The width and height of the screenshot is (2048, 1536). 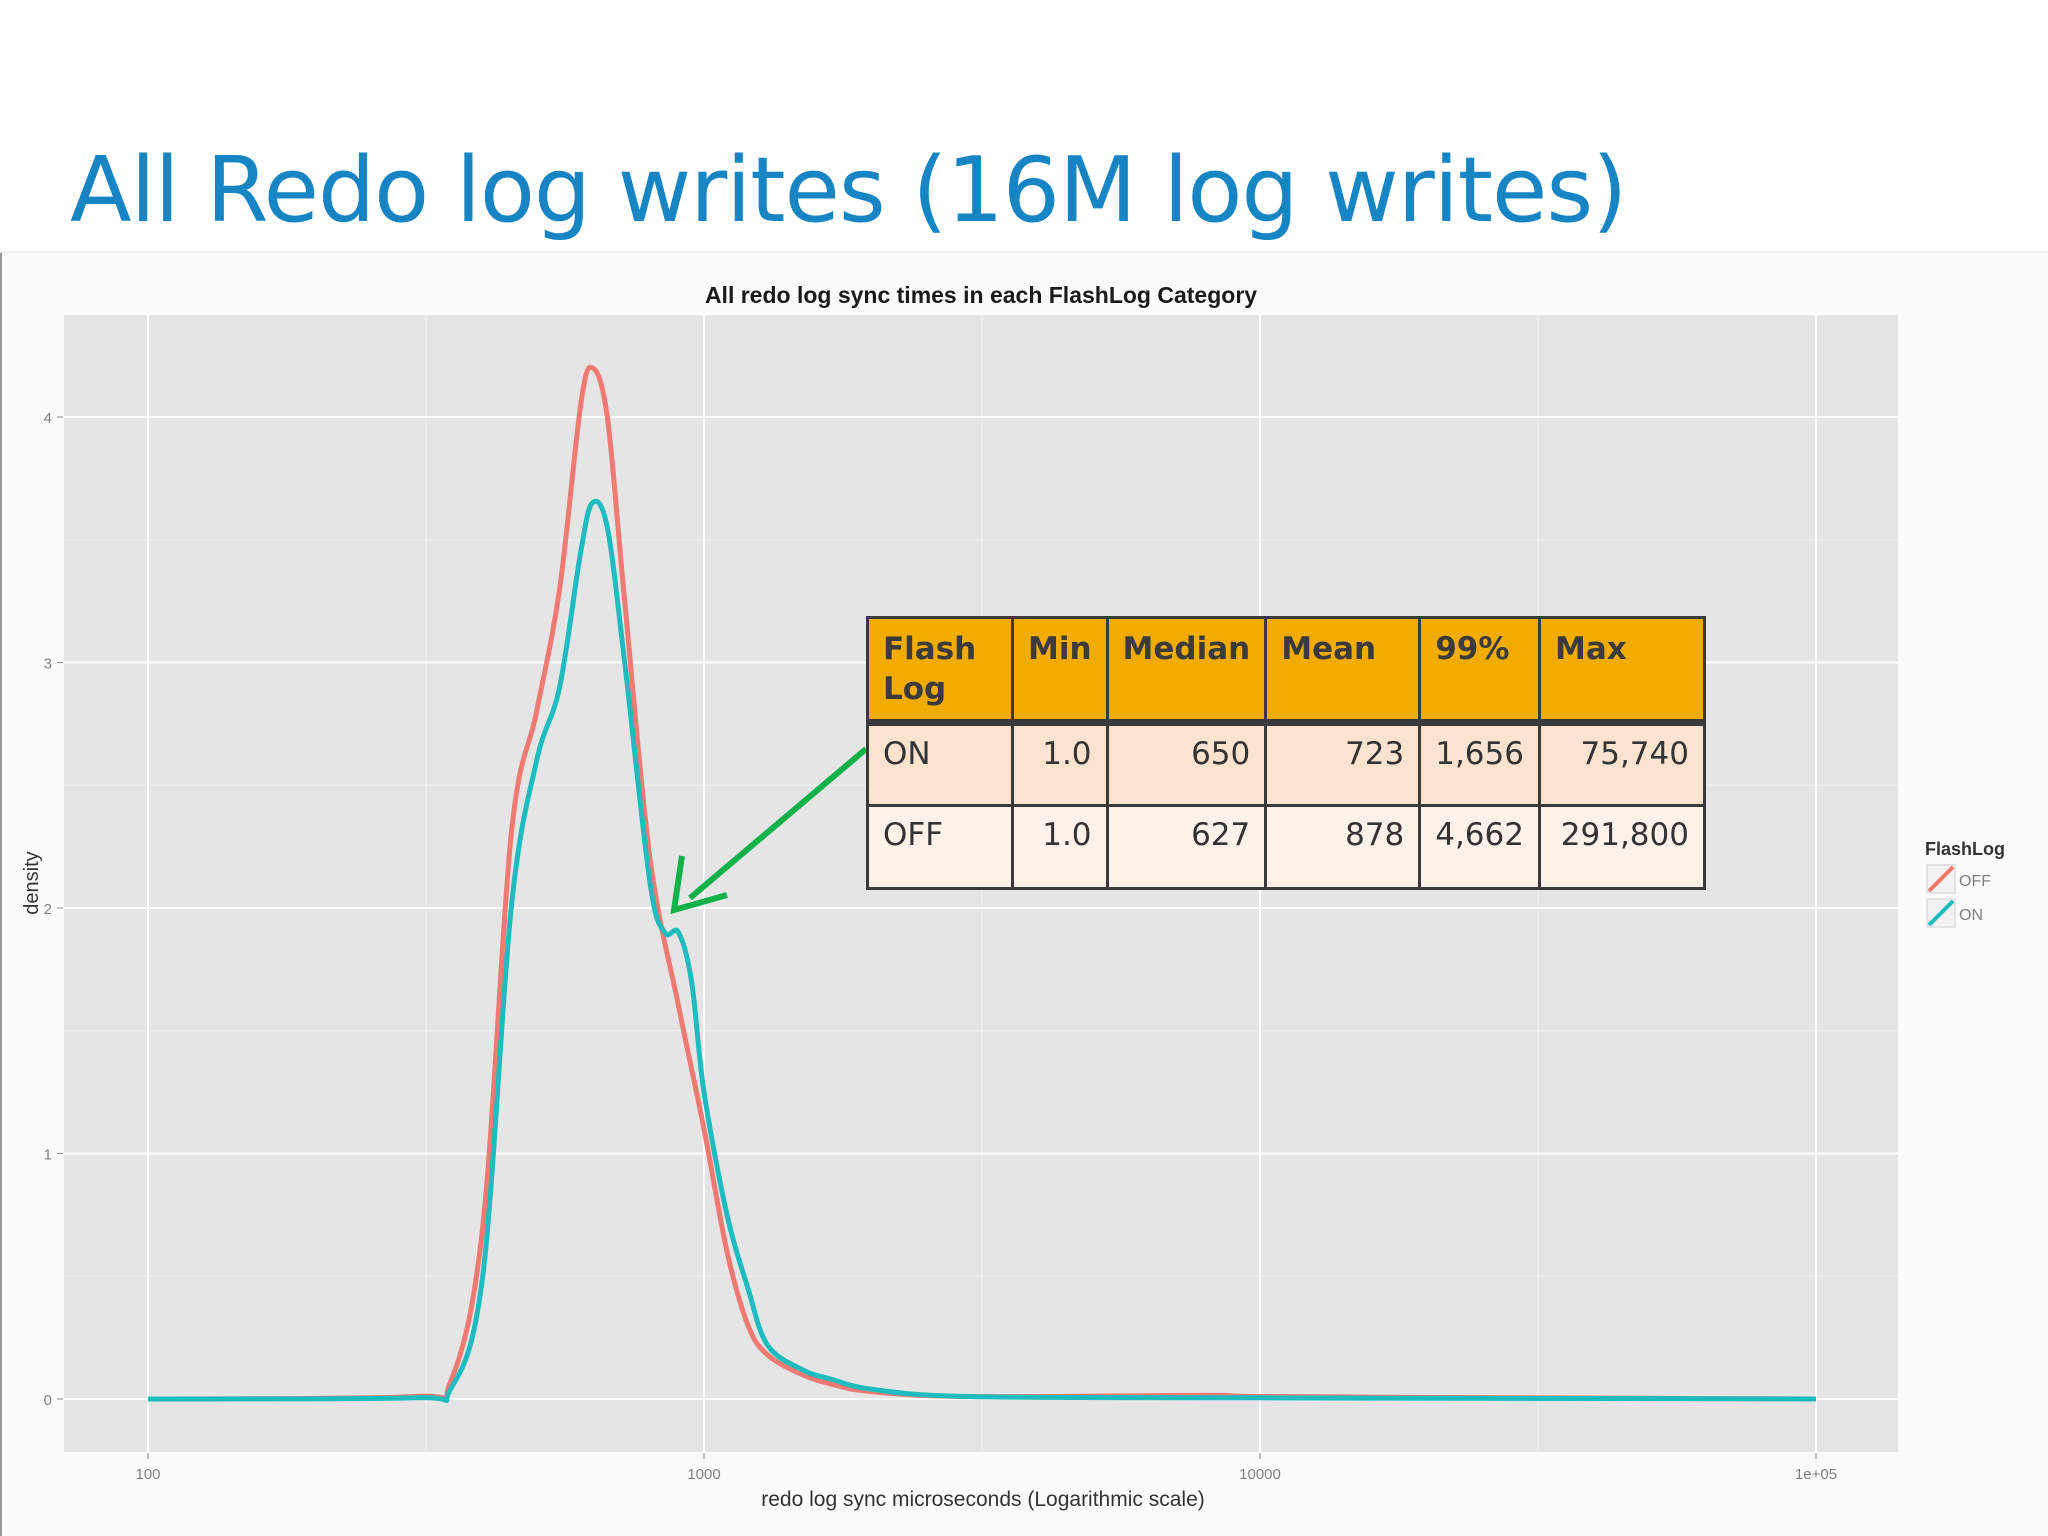 I want to click on x-tick-label: 100, so click(x=147, y=1474).